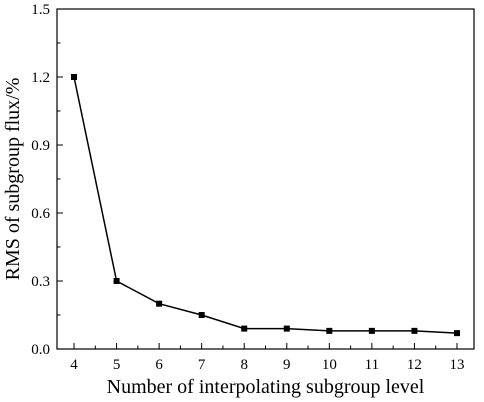  I want to click on x-axis-title: Number of interpolating subgroup level, so click(266, 387).